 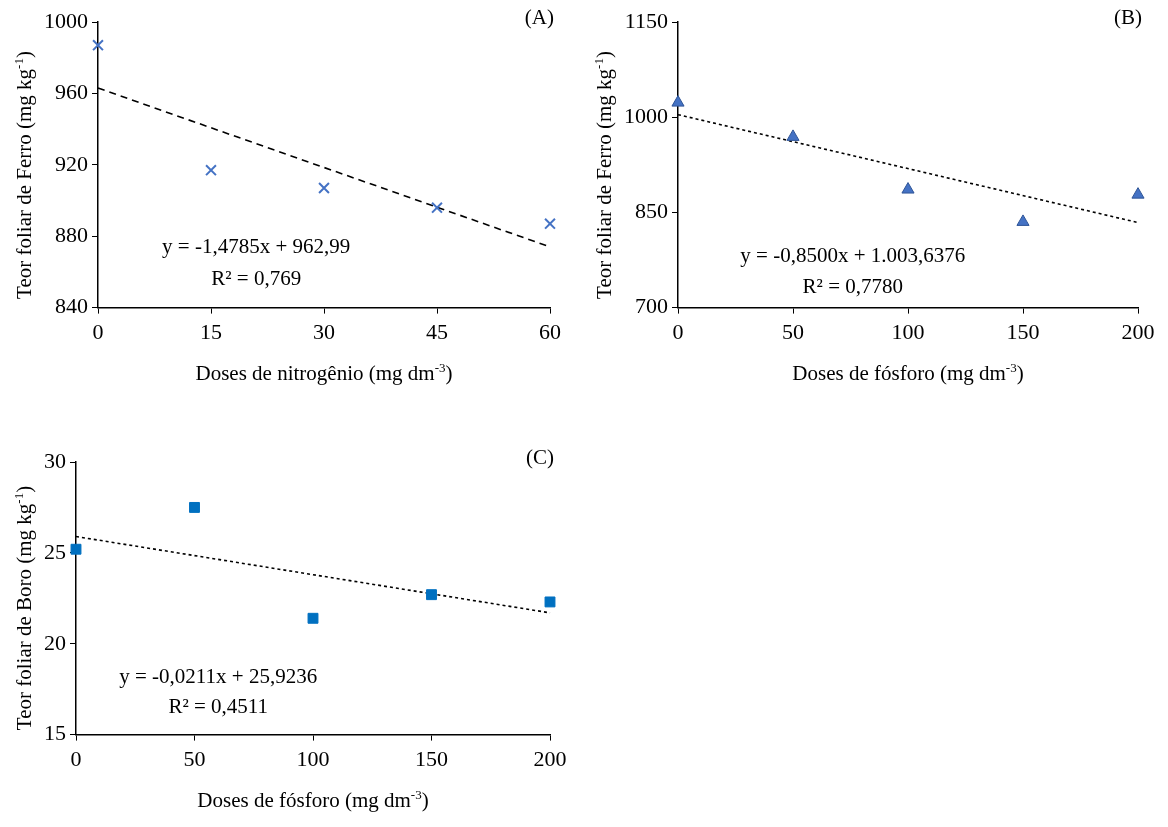 What do you see at coordinates (55, 733) in the screenshot?
I see `y-tick-label: 15` at bounding box center [55, 733].